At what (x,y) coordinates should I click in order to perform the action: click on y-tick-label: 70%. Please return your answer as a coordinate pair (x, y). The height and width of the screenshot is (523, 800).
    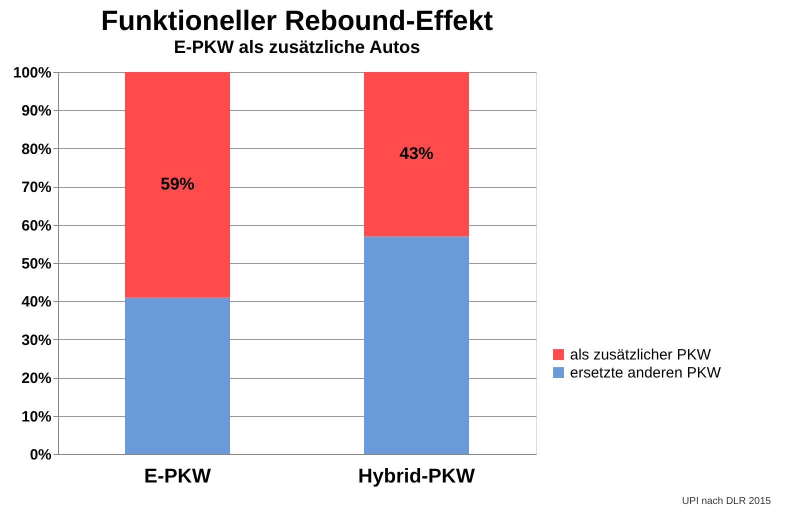
    Looking at the image, I should click on (36, 187).